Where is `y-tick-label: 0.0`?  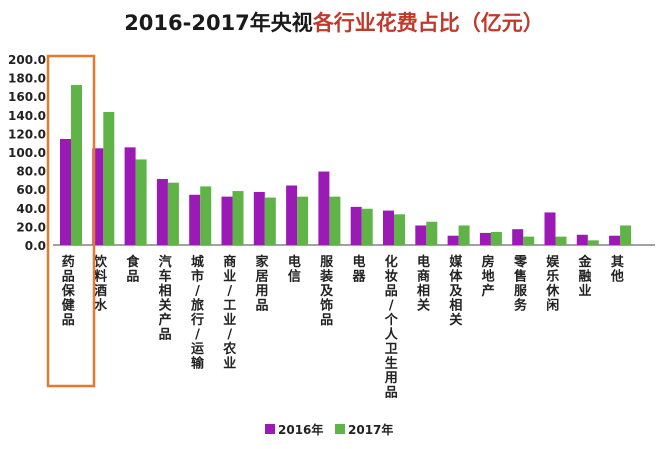
y-tick-label: 0.0 is located at coordinates (35, 246).